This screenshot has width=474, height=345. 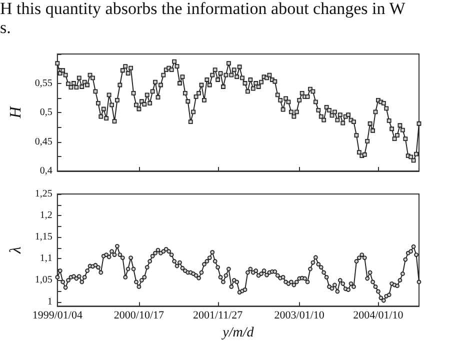 What do you see at coordinates (16, 112) in the screenshot?
I see `y-axis-title: H` at bounding box center [16, 112].